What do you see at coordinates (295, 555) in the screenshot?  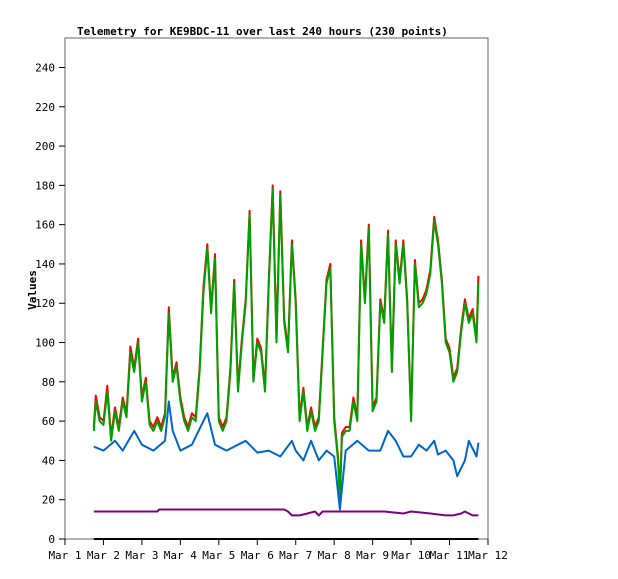 I see `x-tick-label: Mar 7` at bounding box center [295, 555].